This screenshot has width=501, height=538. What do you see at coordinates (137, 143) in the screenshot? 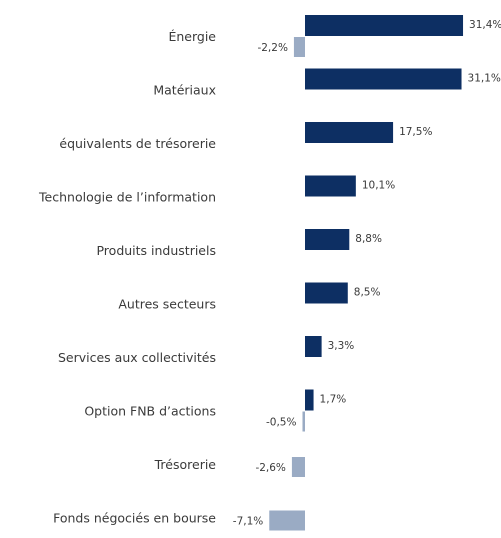
I see `category-label: équivalents de trésorerie` at bounding box center [137, 143].